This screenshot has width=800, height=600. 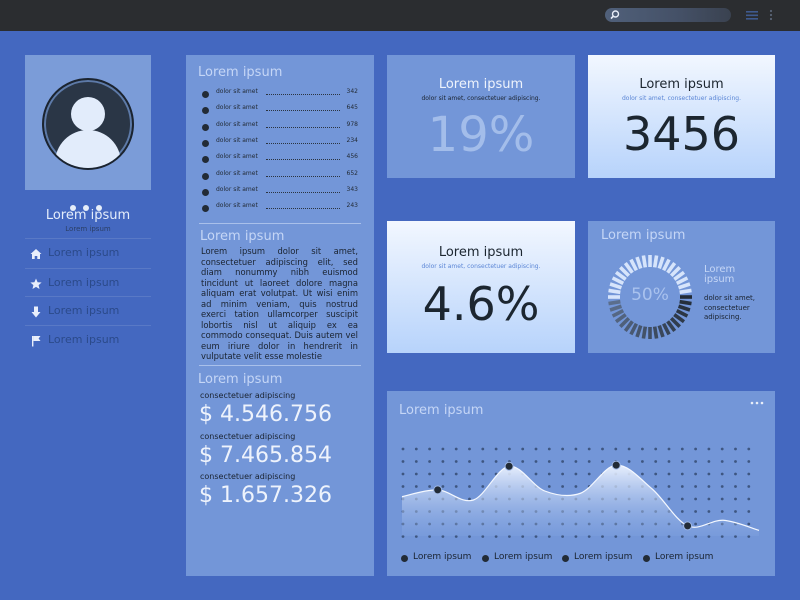 What do you see at coordinates (757, 403) in the screenshot?
I see `chart-more-icon` at bounding box center [757, 403].